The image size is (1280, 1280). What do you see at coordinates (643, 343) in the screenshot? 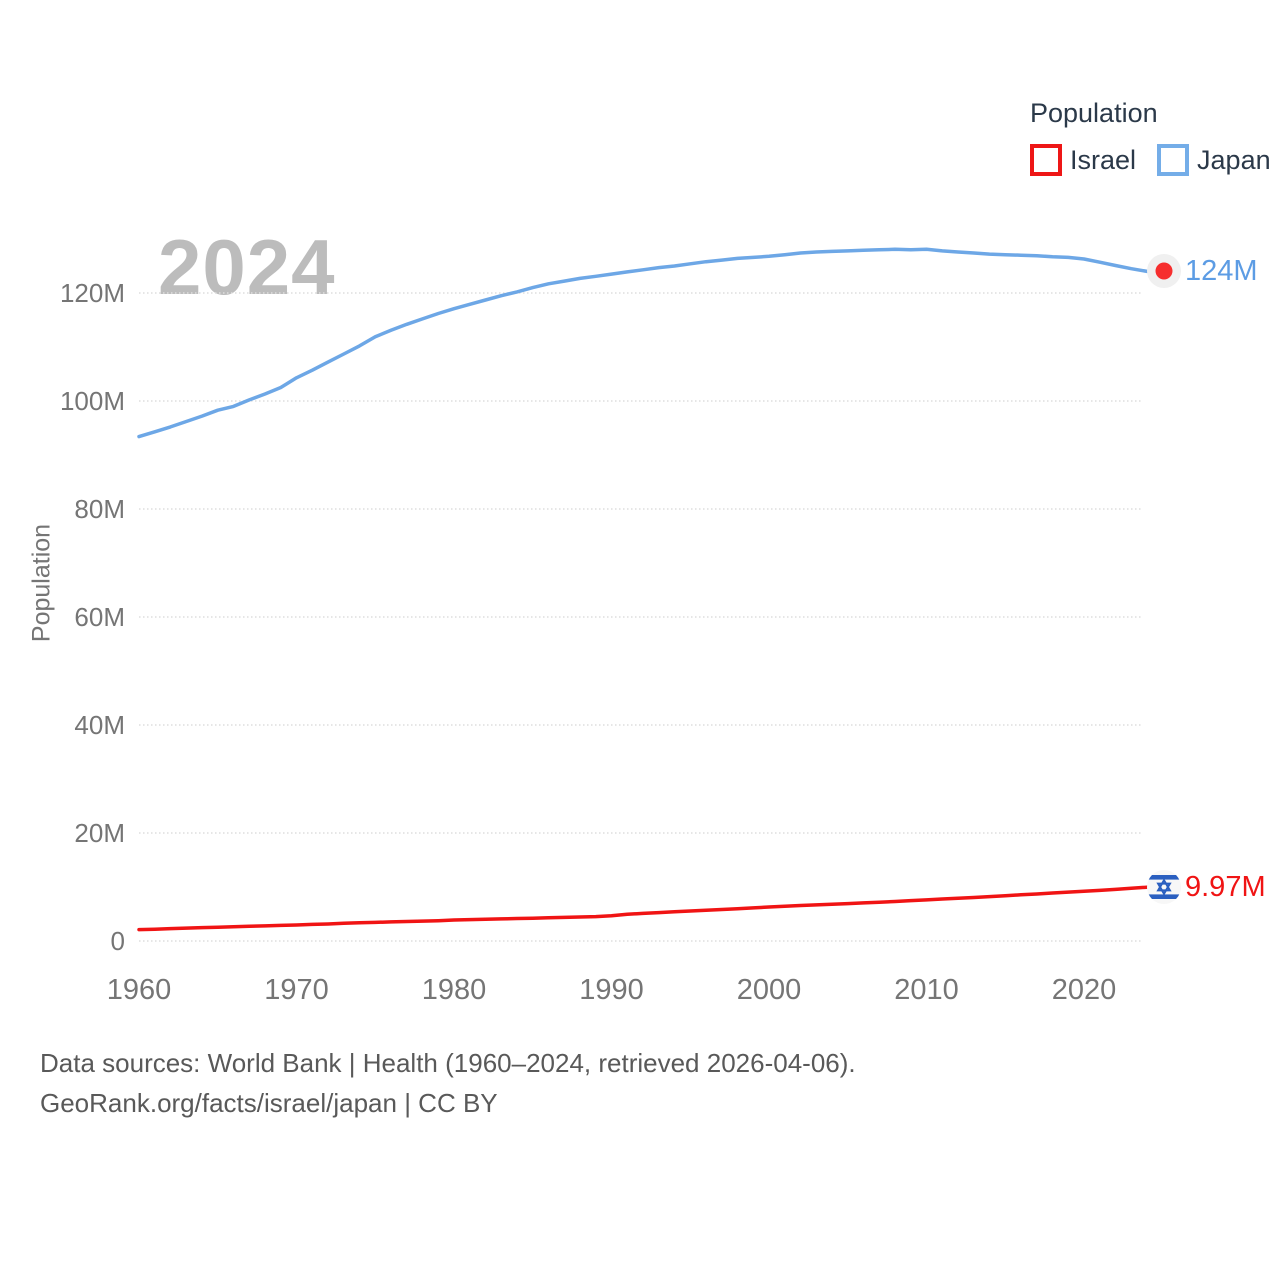
I see `japan-series-line` at bounding box center [643, 343].